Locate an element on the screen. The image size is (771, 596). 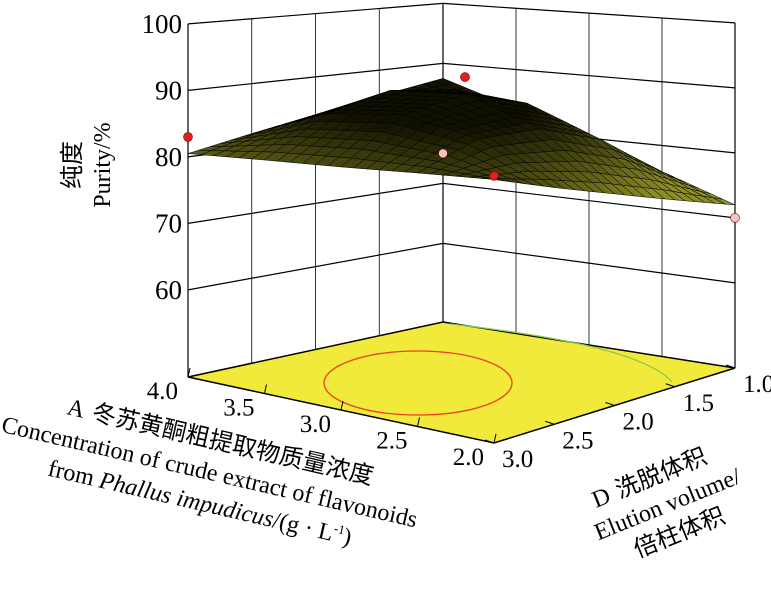
d-axis-title: D洗脱体积 Elution volume/ 倍柱体积 is located at coordinates (667, 503).